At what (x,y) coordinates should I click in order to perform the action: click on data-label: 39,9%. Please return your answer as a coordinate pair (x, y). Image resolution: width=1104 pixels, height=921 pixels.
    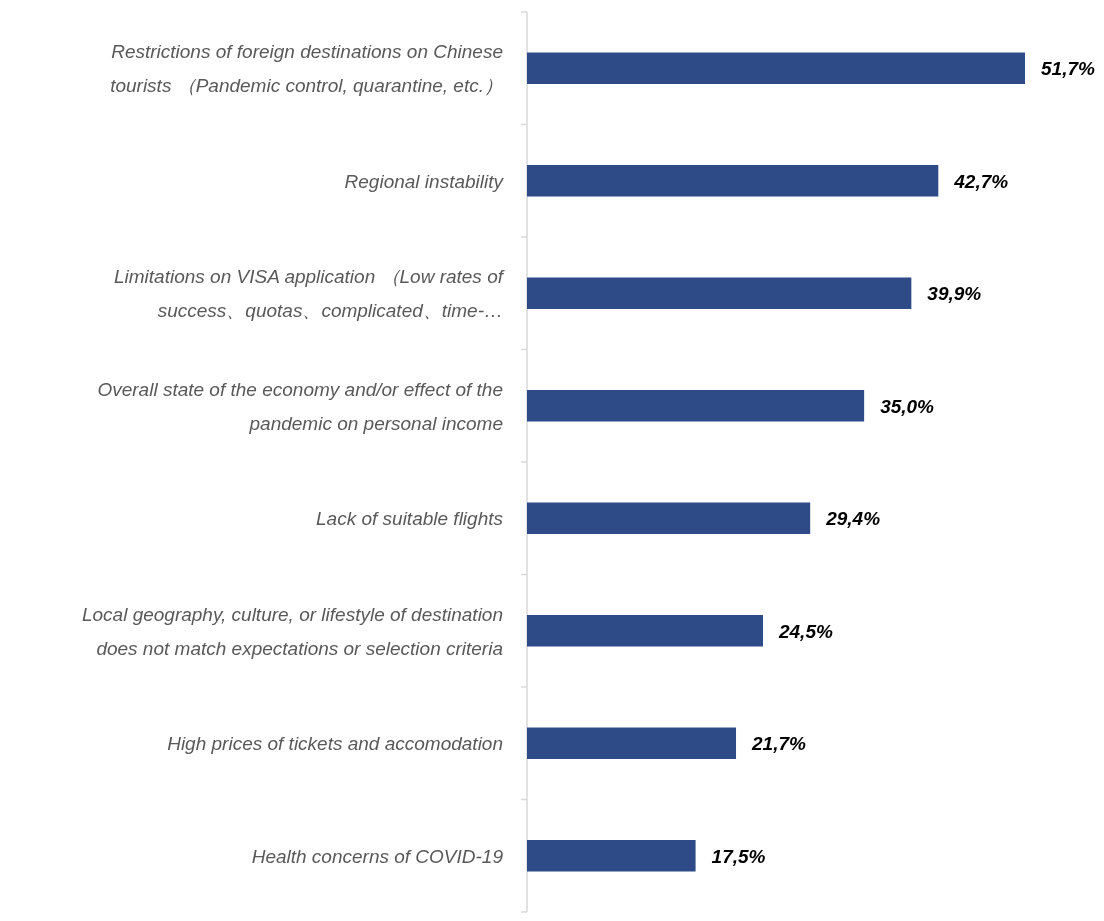
    Looking at the image, I should click on (954, 294).